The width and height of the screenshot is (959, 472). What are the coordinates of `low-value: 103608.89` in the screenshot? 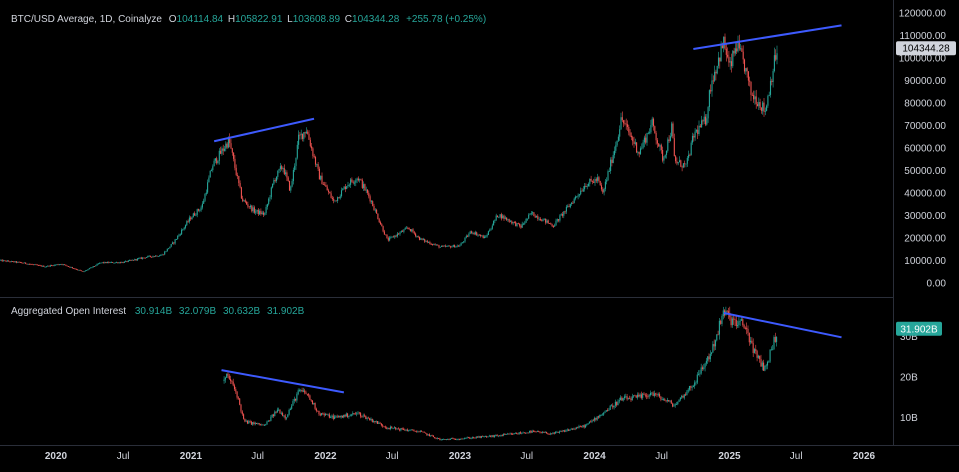 It's located at (316, 19).